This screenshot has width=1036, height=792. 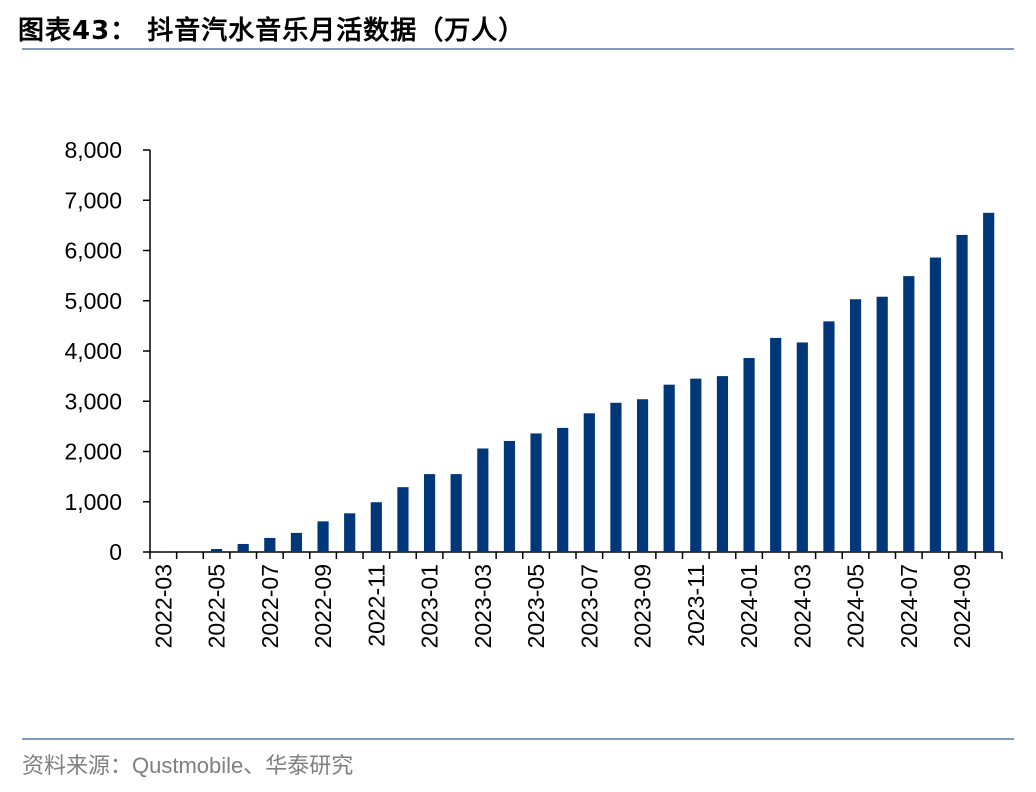 What do you see at coordinates (93, 150) in the screenshot?
I see `y-tick-label: 8,000` at bounding box center [93, 150].